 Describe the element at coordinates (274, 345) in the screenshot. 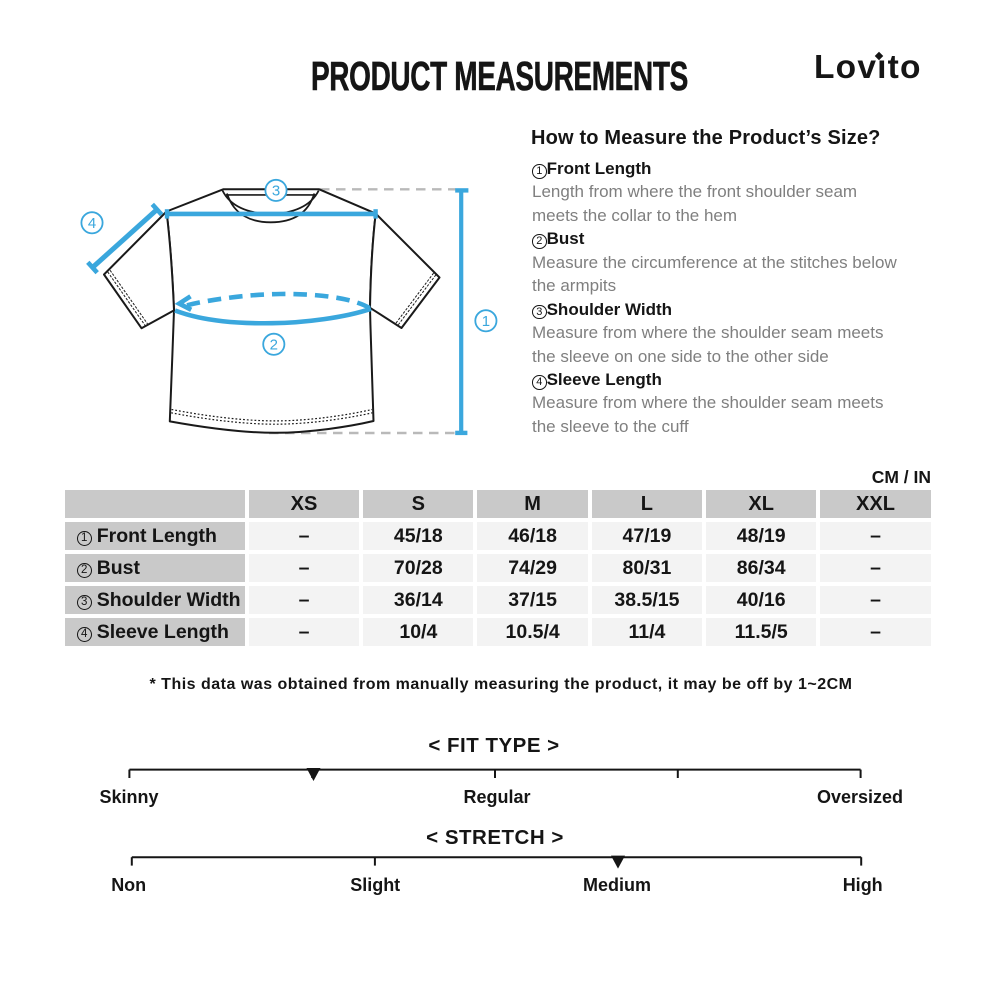

I see `svg-text: 2` at that location.